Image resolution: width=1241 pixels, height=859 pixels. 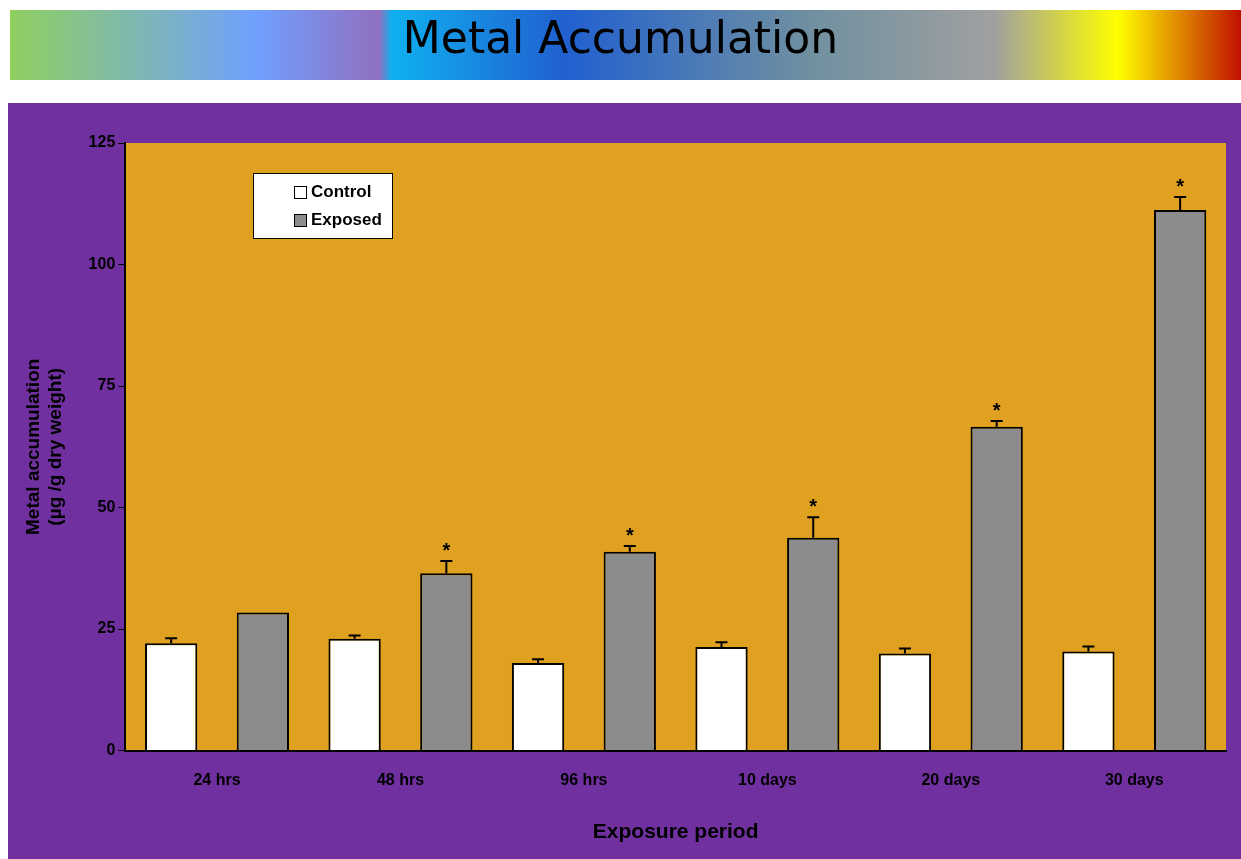 What do you see at coordinates (106, 628) in the screenshot?
I see `y-tick-label: 25` at bounding box center [106, 628].